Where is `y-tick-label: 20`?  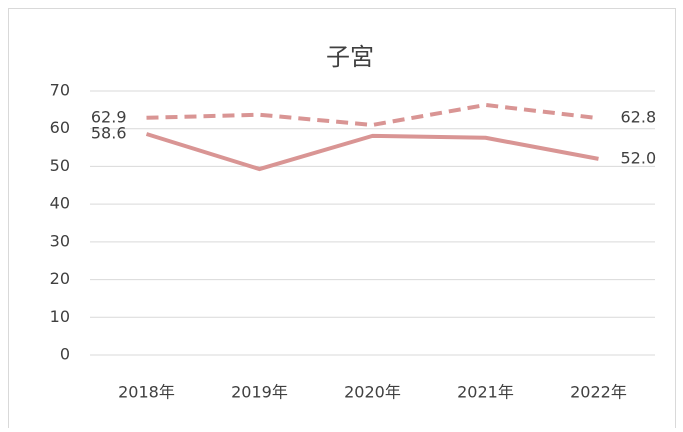
y-tick-label: 20 is located at coordinates (60, 278).